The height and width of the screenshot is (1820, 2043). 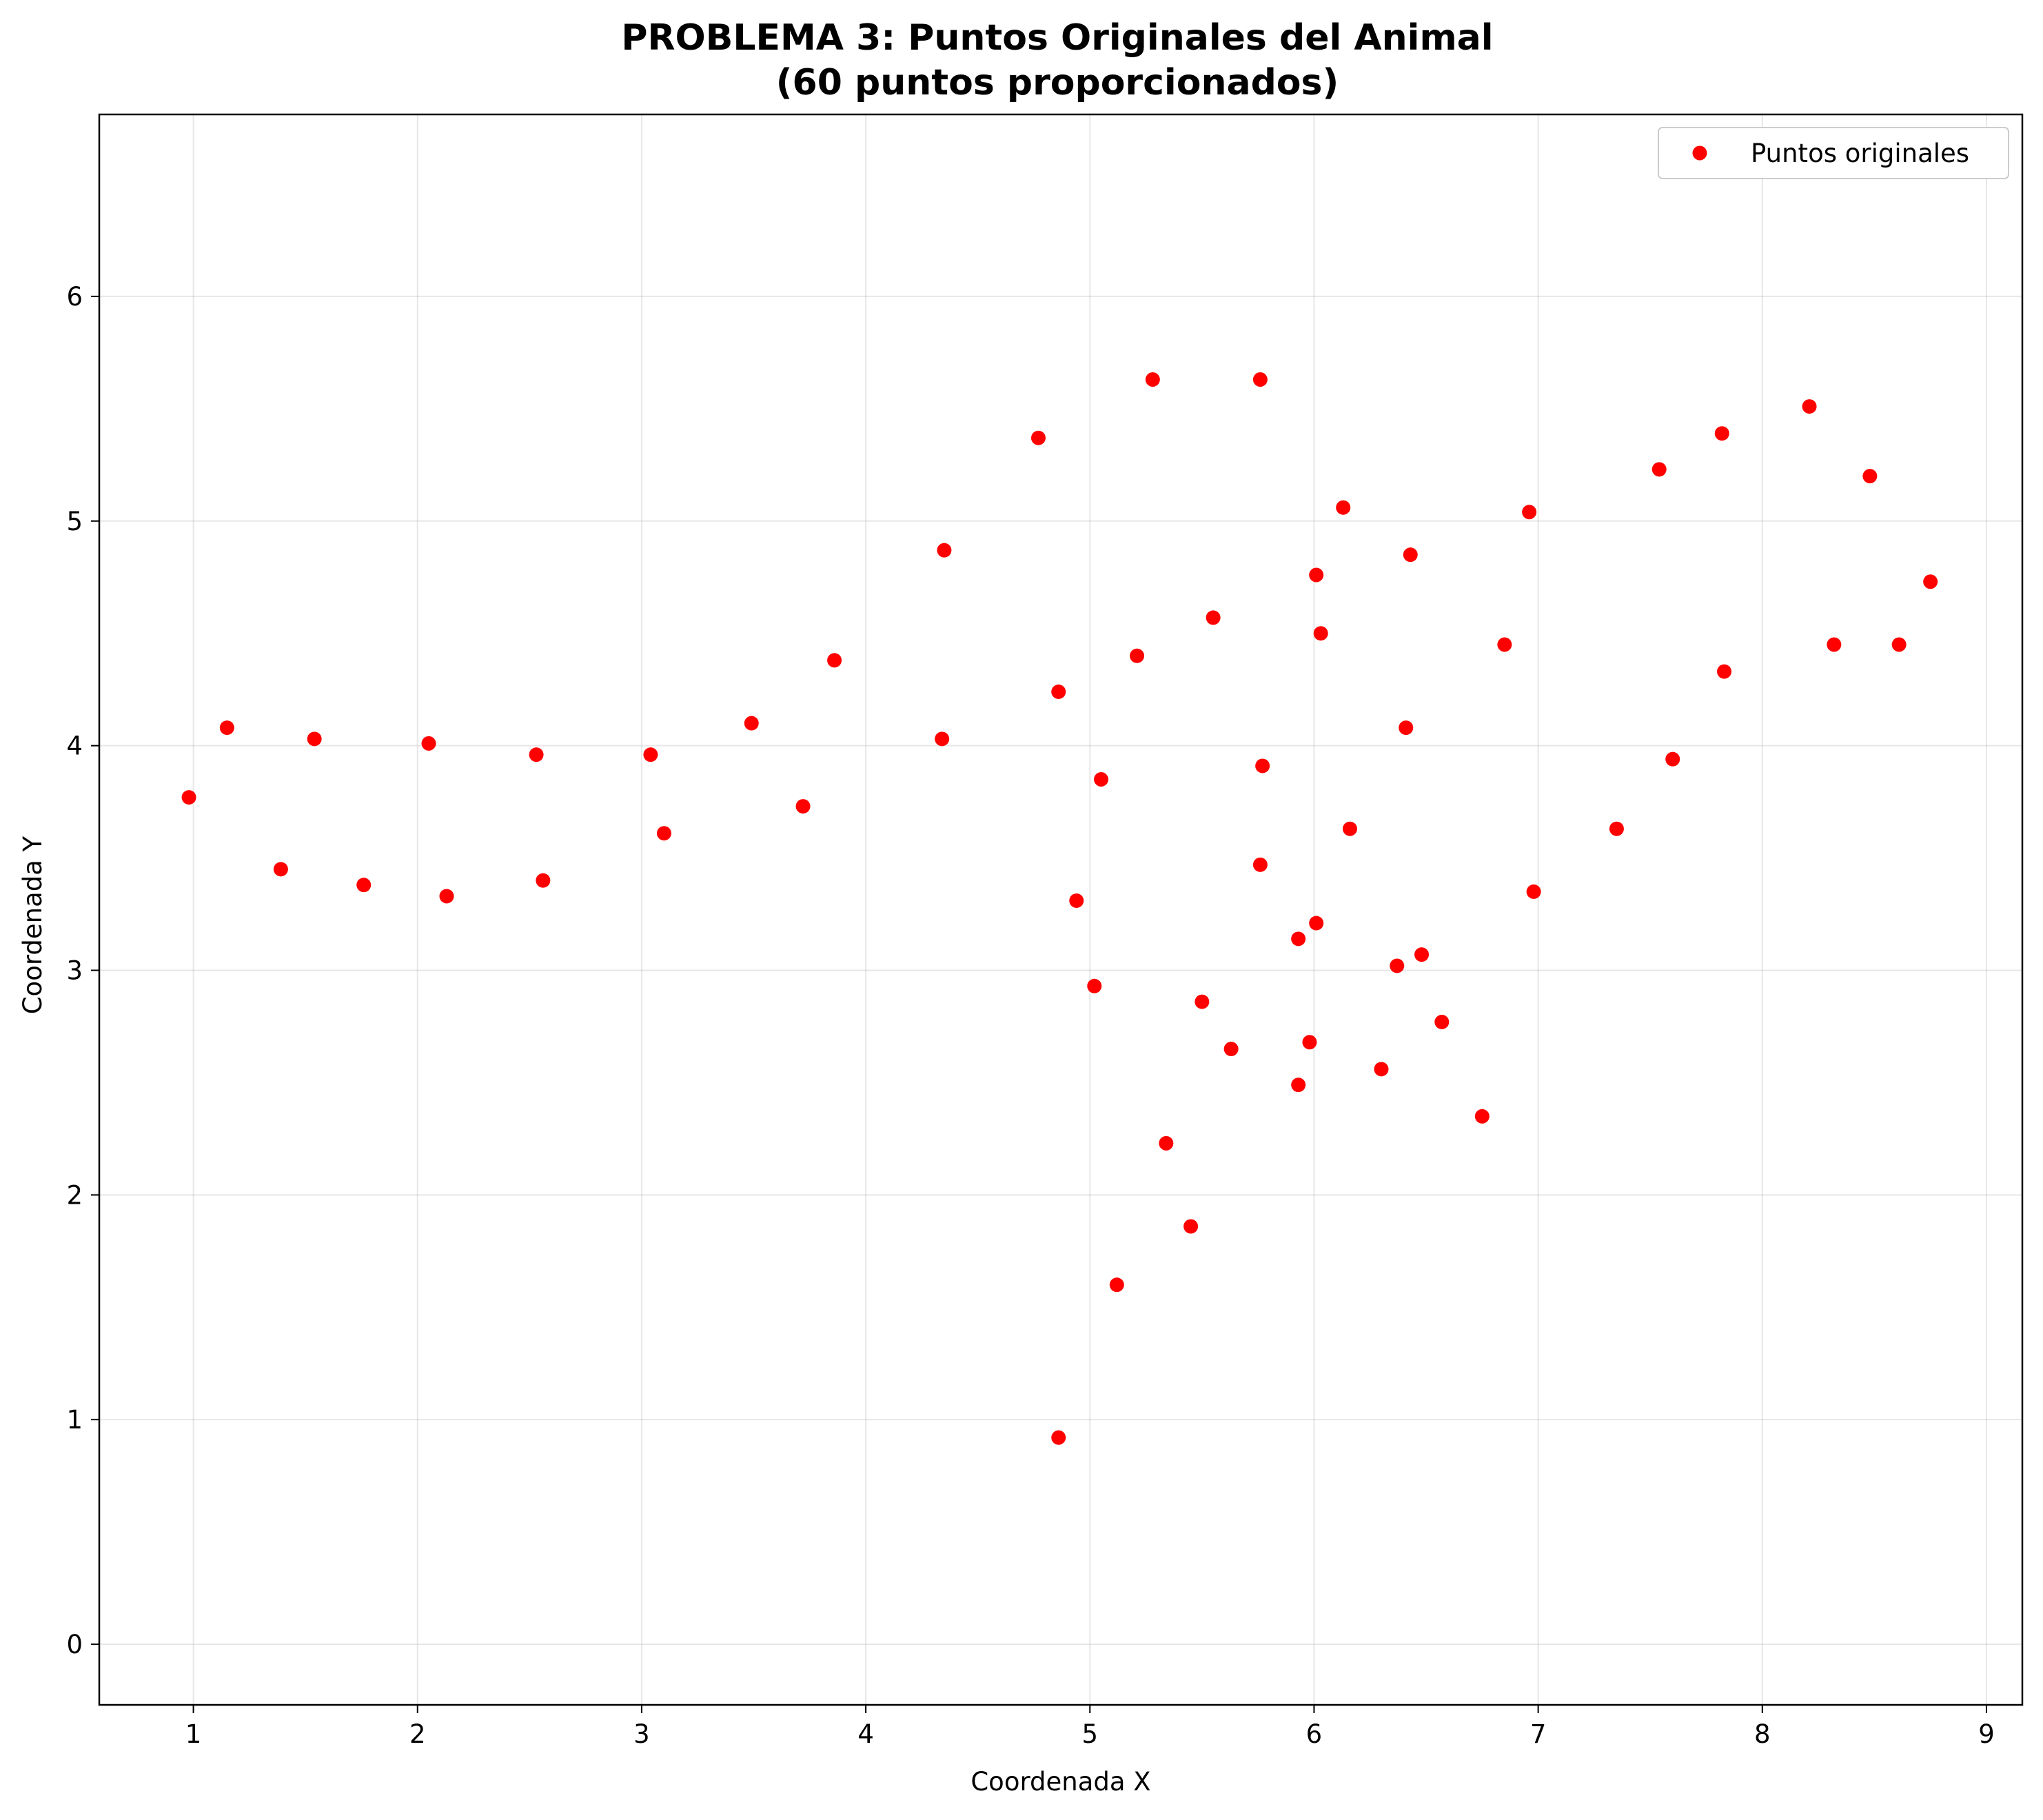 What do you see at coordinates (1762, 1734) in the screenshot?
I see `x-tick-label: 8` at bounding box center [1762, 1734].